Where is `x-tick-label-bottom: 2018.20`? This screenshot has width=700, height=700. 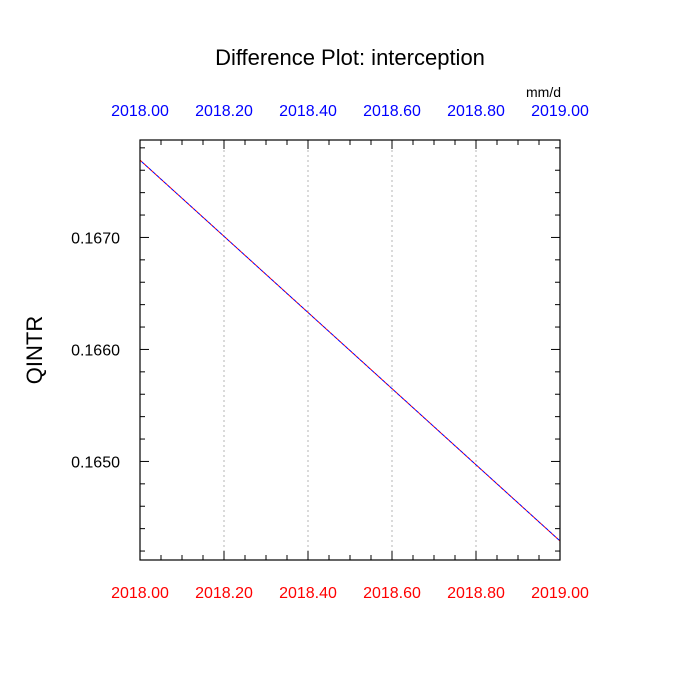
x-tick-label-bottom: 2018.20 is located at coordinates (224, 593).